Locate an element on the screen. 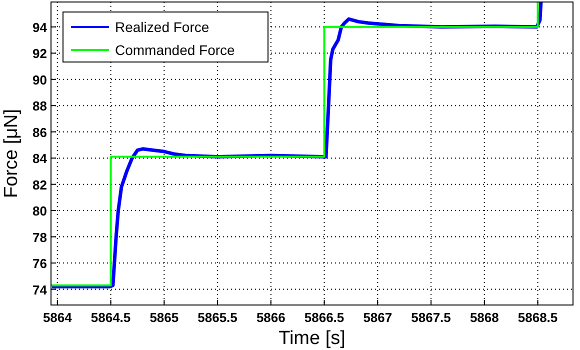 The height and width of the screenshot is (350, 580). x-tick-label: 5866 is located at coordinates (271, 317).